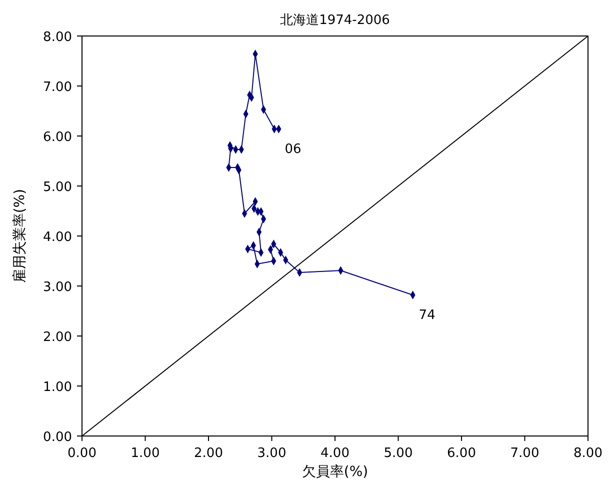 The image size is (612, 504). I want to click on x-tick-label: 0.00, so click(82, 453).